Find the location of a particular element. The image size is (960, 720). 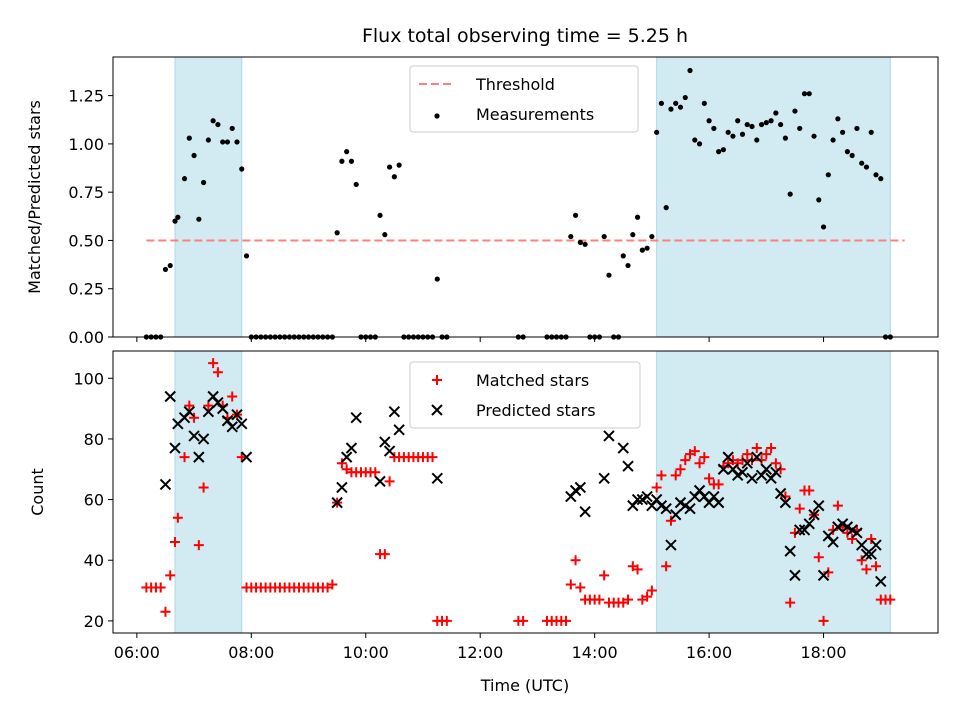

x-axis-label: Time (UTC) is located at coordinates (524, 685).